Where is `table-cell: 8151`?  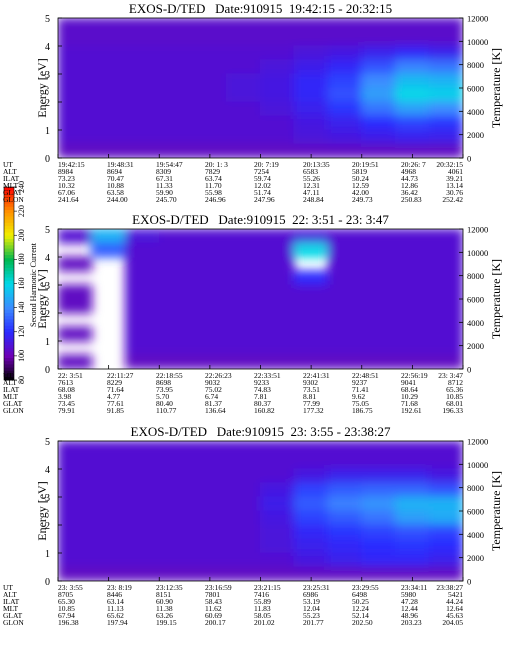
table-cell: 8151 is located at coordinates (163, 594).